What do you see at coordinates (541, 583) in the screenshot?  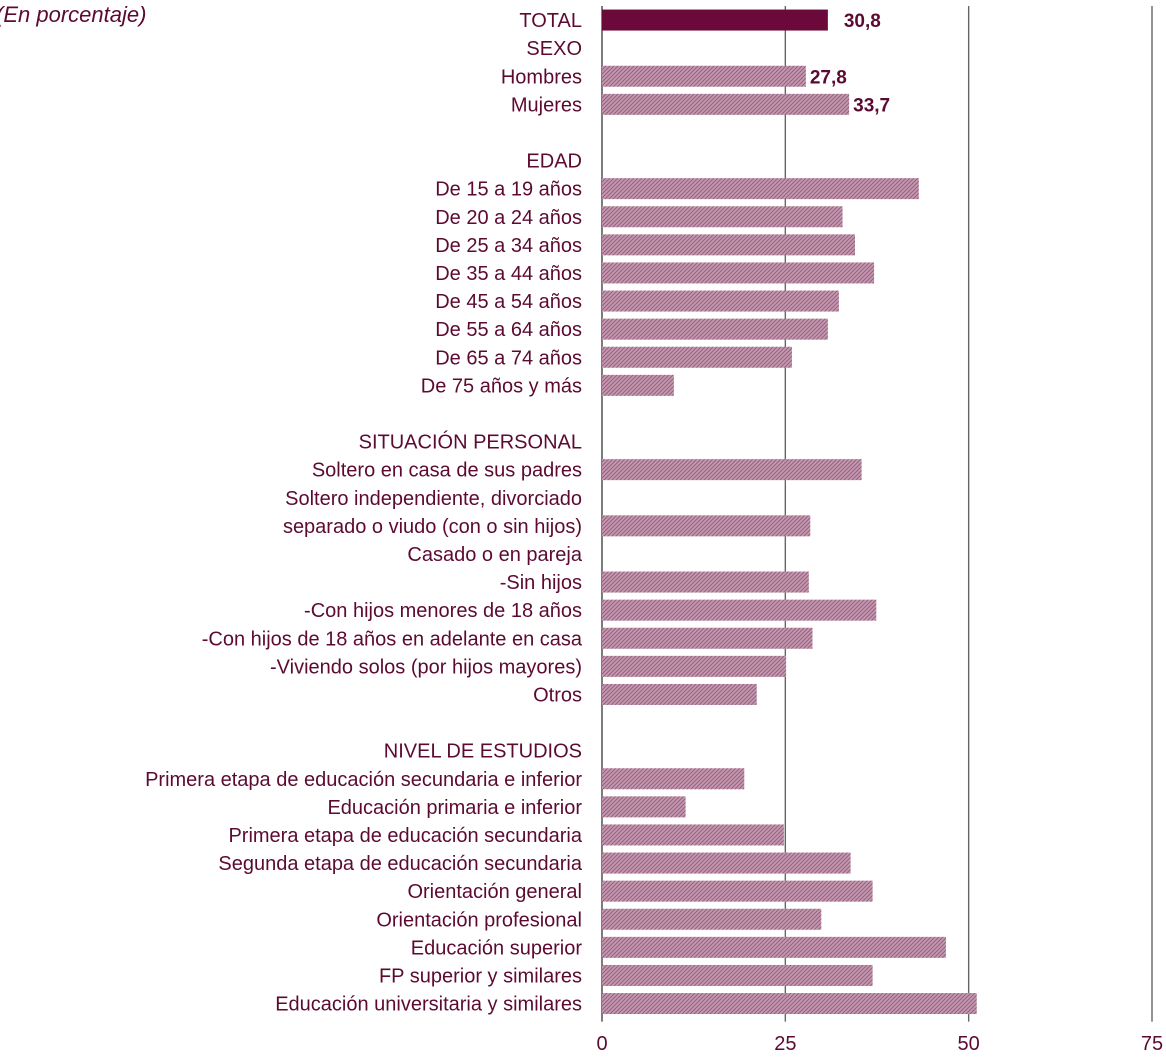 I see `category-label: -Sin hijos` at bounding box center [541, 583].